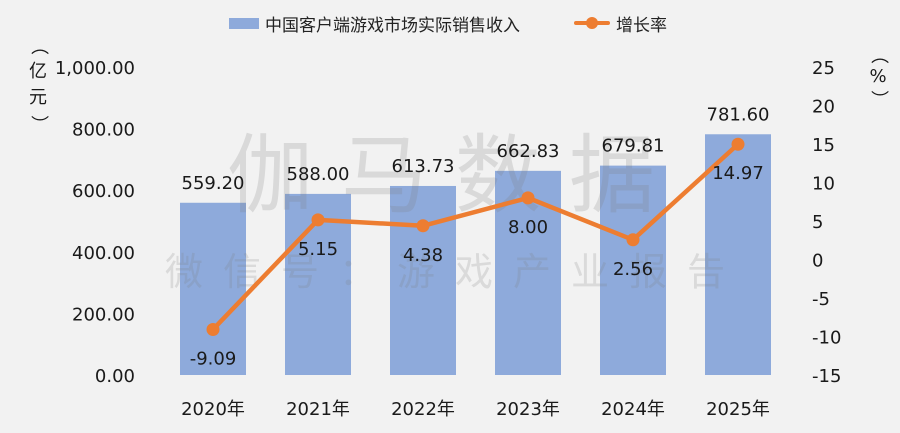 The width and height of the screenshot is (900, 433). I want to click on left-tick-label: 800.00, so click(103, 130).